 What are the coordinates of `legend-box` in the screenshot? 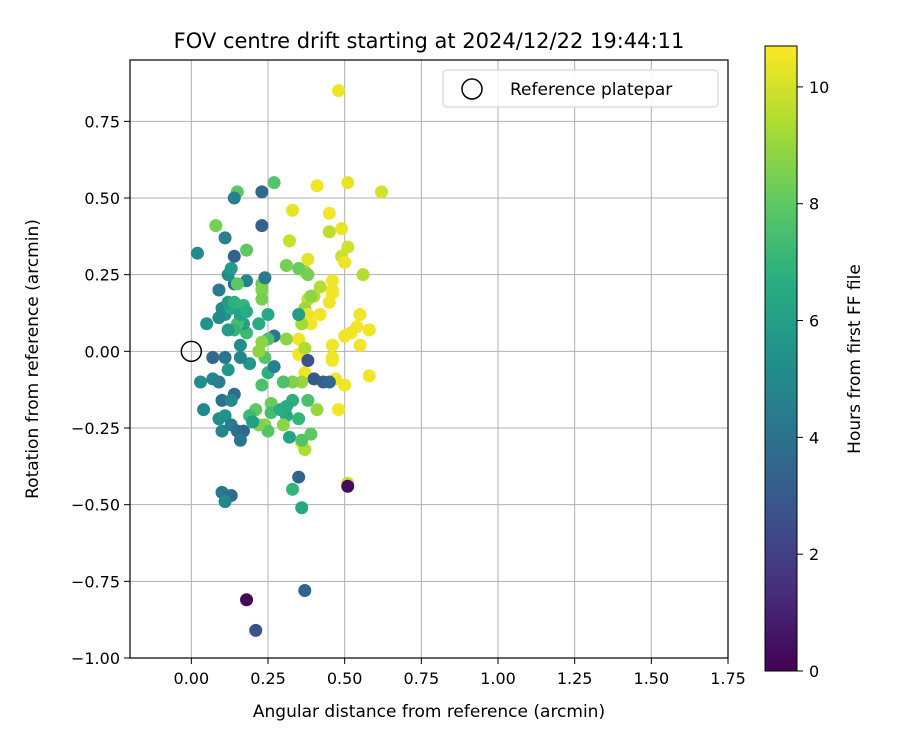 It's located at (580, 88).